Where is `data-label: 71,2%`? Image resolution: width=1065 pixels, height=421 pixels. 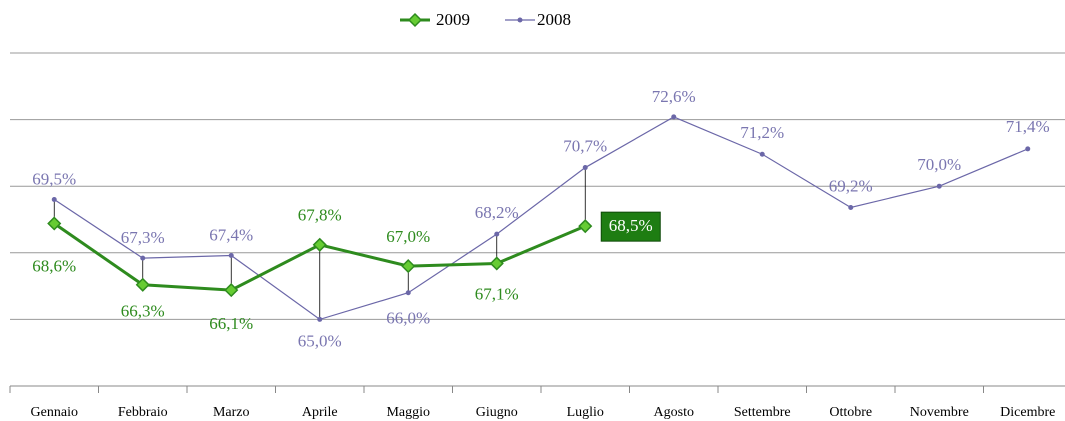 data-label: 71,2% is located at coordinates (762, 132).